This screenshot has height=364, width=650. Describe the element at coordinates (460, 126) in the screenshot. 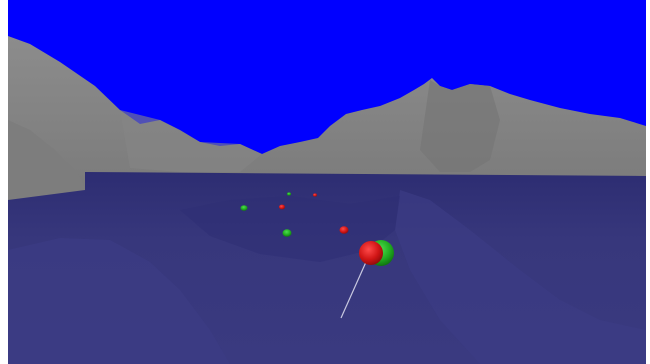

I see `mountain-ridge-shade` at that location.